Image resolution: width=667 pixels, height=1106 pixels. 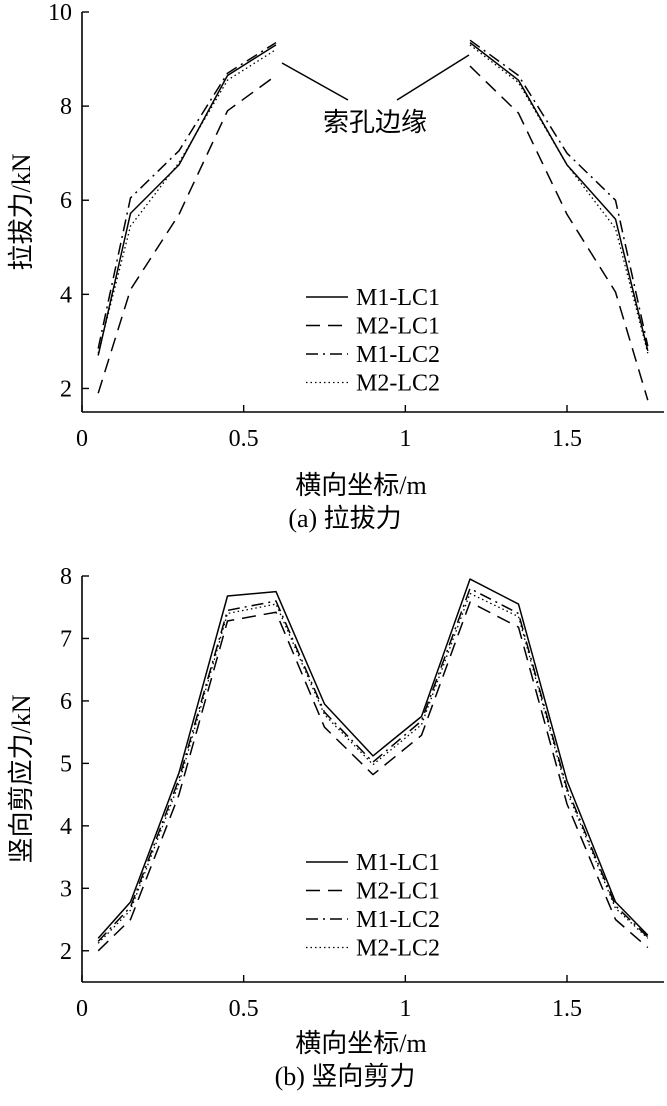 I want to click on y-tick-label: 5, so click(x=66, y=764).